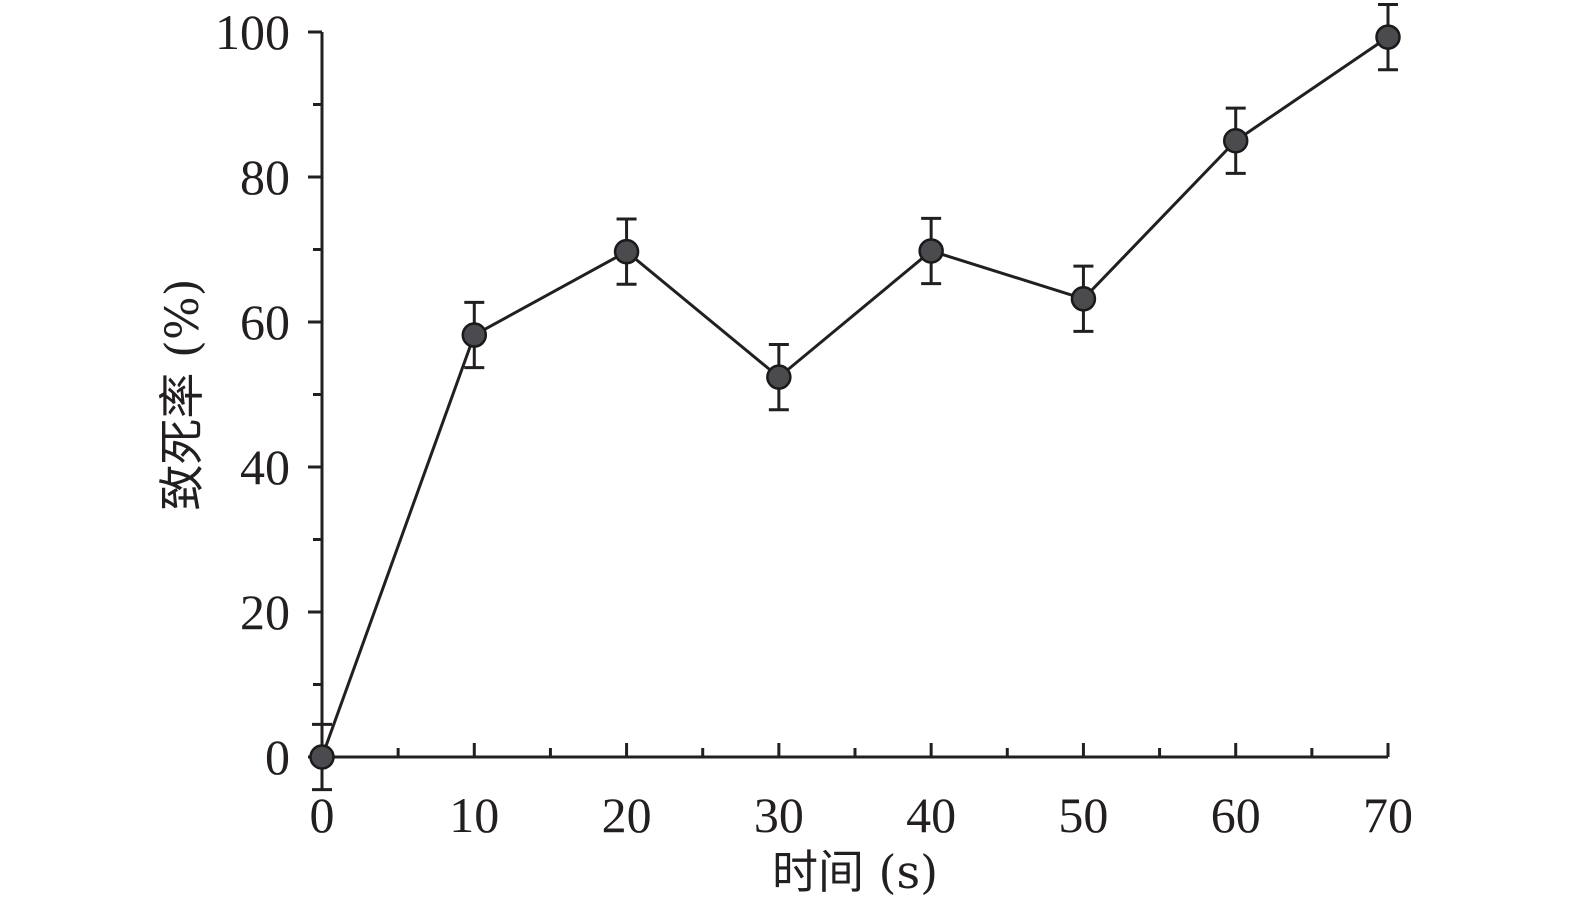  Describe the element at coordinates (182, 394) in the screenshot. I see `y-axis-title: 致死率 (%)` at that location.